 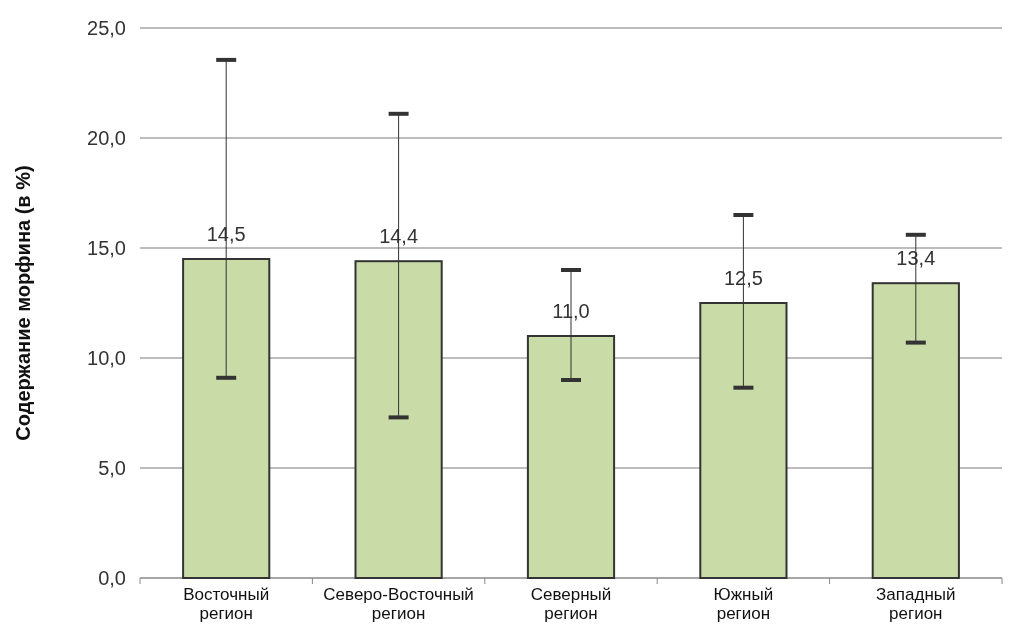 What do you see at coordinates (23, 303) in the screenshot?
I see `y-axis-title: Содержание морфина (в %)` at bounding box center [23, 303].